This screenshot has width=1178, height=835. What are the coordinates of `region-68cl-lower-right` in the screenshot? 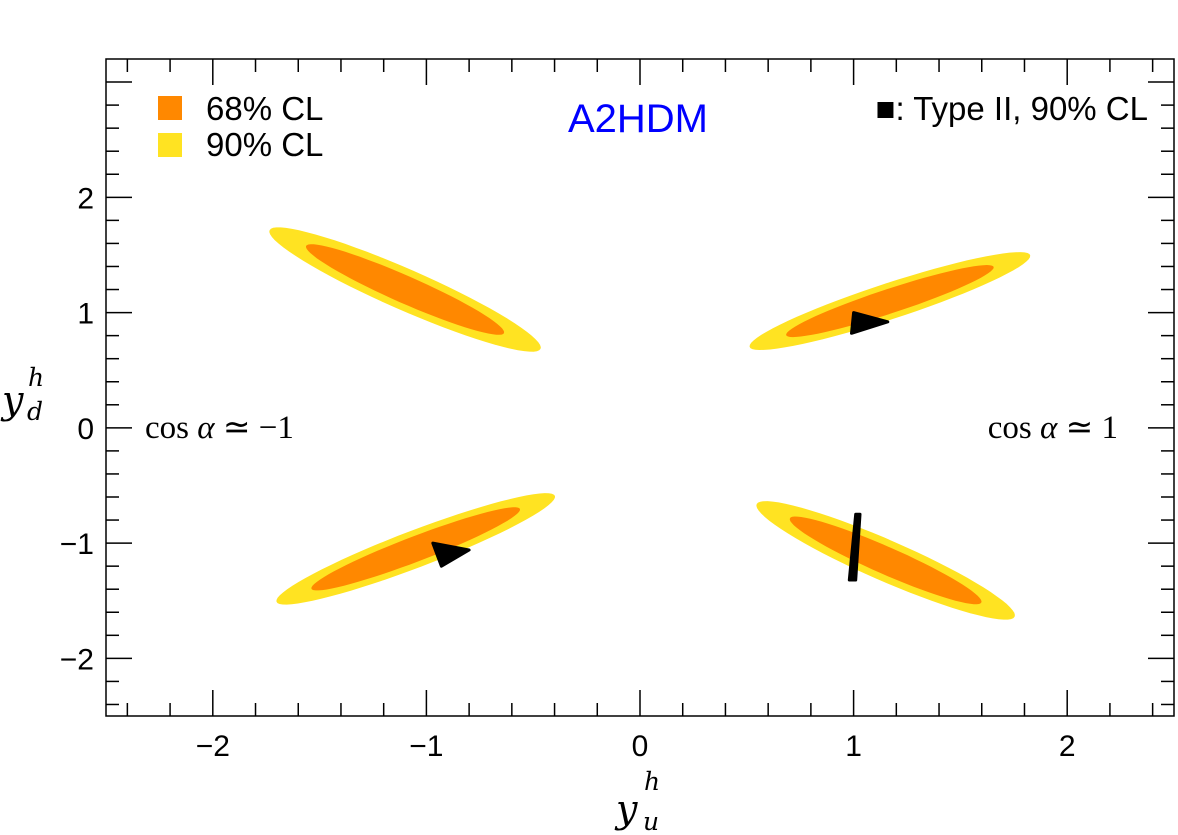 It's located at (885, 560).